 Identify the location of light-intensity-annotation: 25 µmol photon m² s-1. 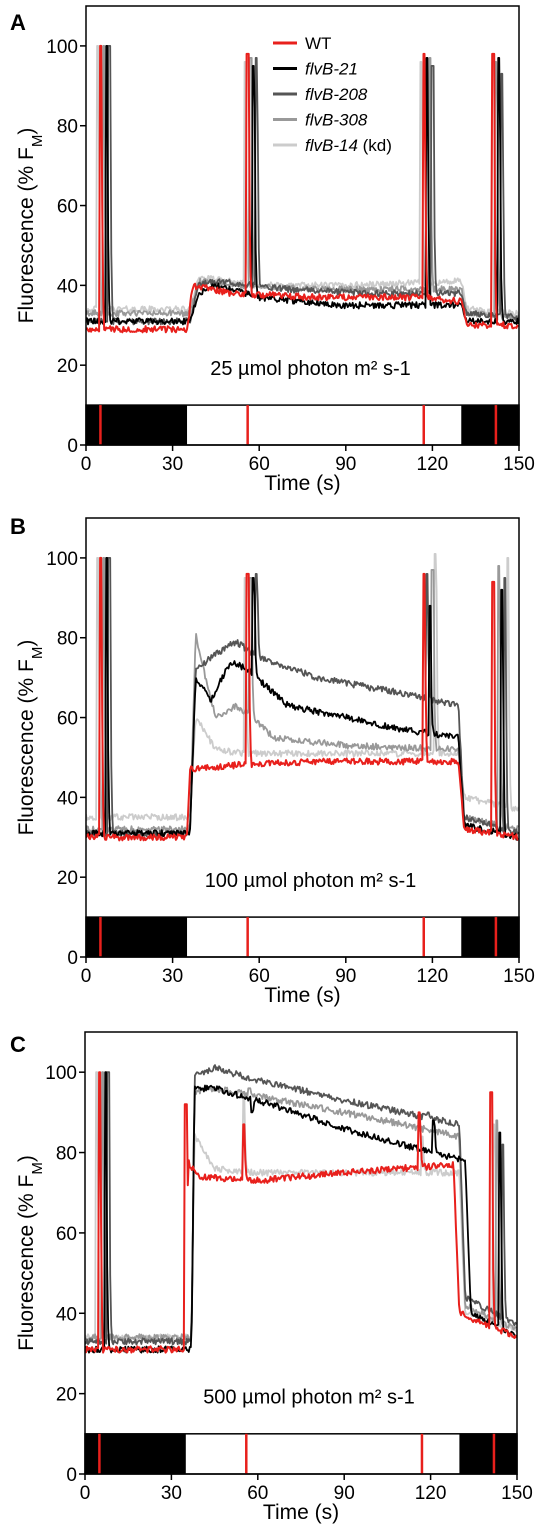
(310, 369).